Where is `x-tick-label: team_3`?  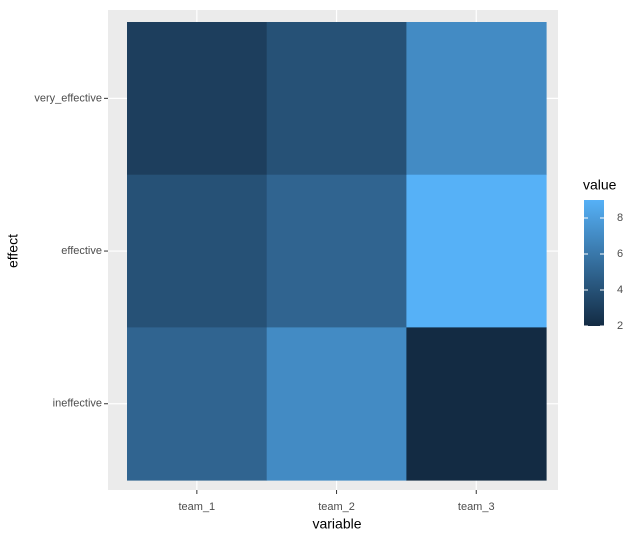
x-tick-label: team_3 is located at coordinates (476, 507).